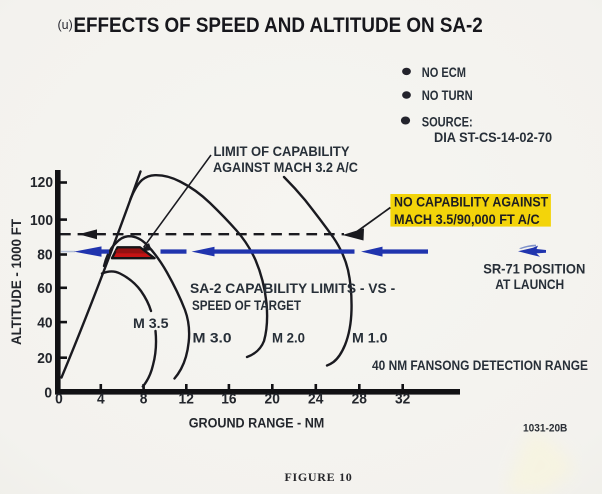 This screenshot has height=494, width=602. What do you see at coordinates (44, 288) in the screenshot?
I see `svg-text: 60` at bounding box center [44, 288].